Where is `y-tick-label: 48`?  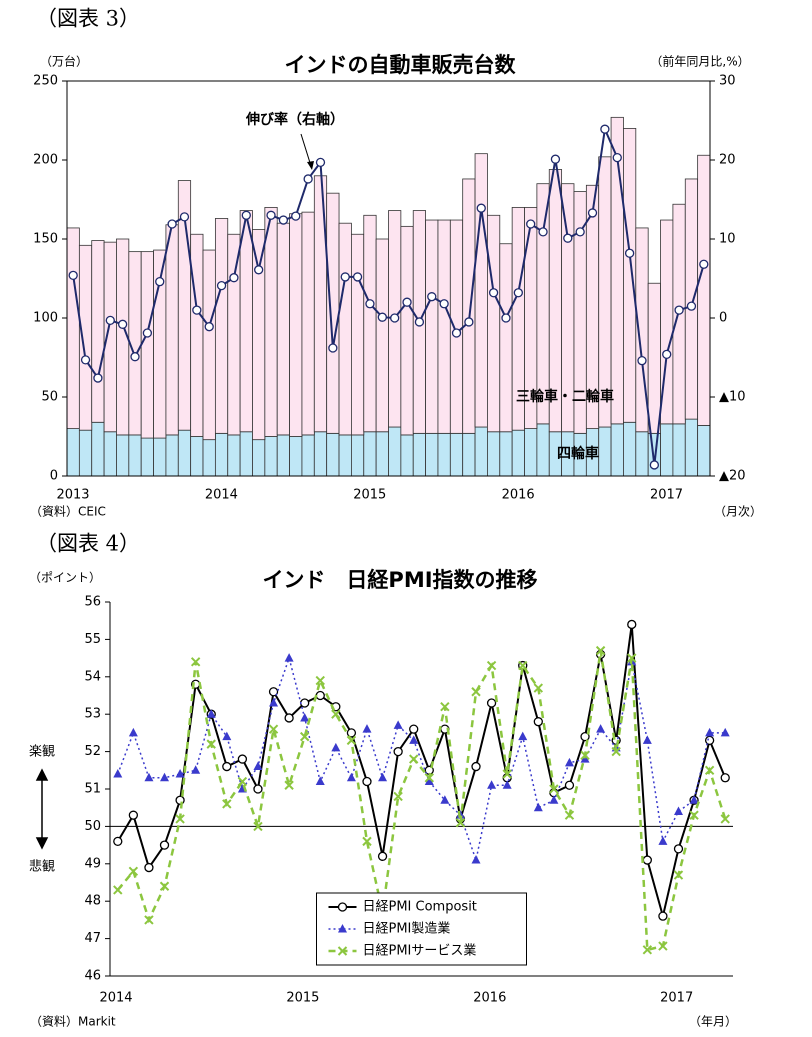 y-tick-label: 48 is located at coordinates (92, 901).